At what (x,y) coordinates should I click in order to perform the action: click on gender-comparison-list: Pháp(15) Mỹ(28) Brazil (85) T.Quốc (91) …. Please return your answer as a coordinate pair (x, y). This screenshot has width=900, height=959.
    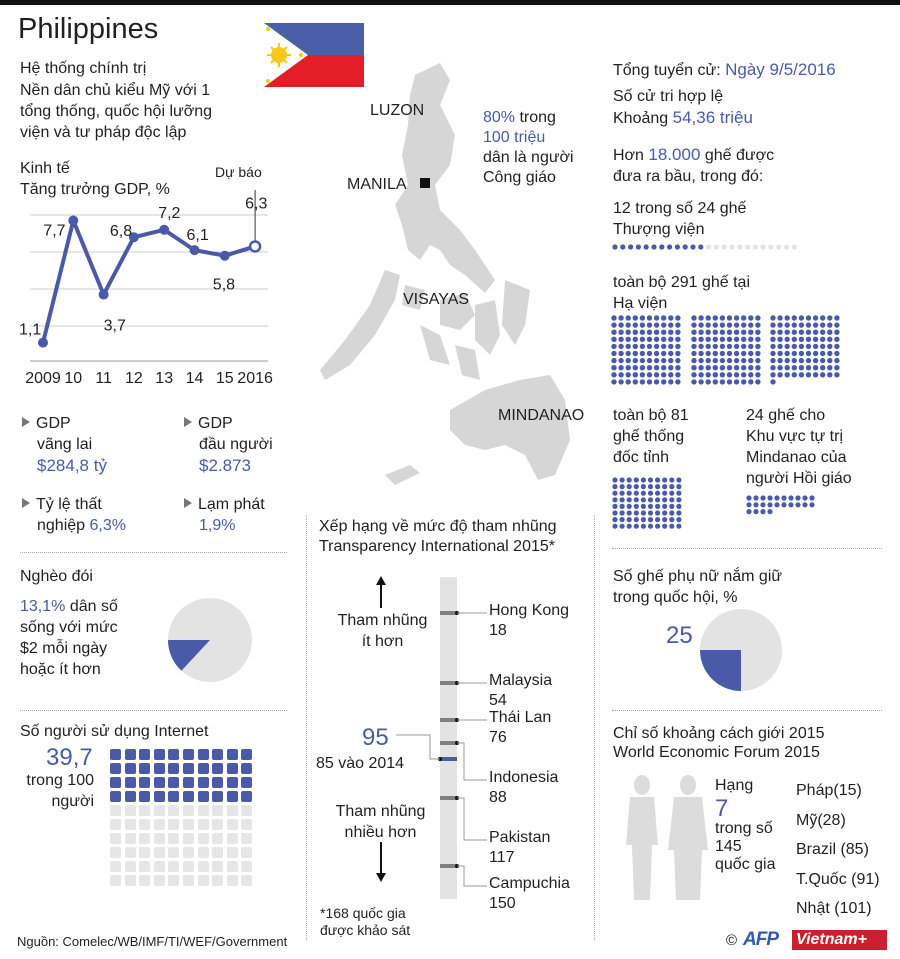
    Looking at the image, I should click on (838, 850).